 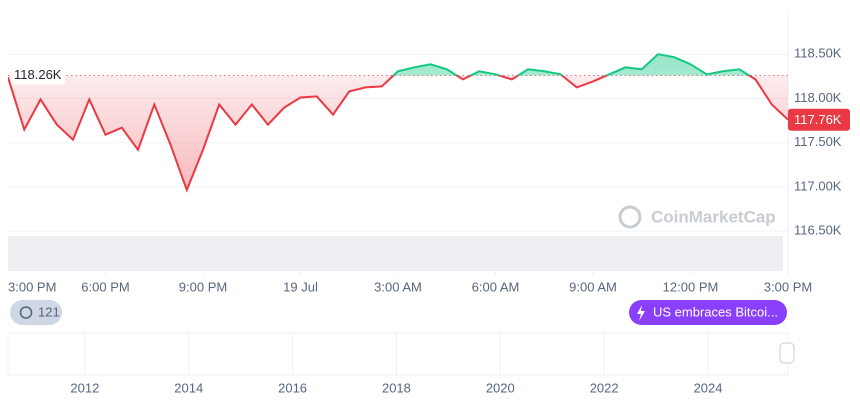 What do you see at coordinates (398, 286) in the screenshot?
I see `x-tick-label: 3:00 AM` at bounding box center [398, 286].